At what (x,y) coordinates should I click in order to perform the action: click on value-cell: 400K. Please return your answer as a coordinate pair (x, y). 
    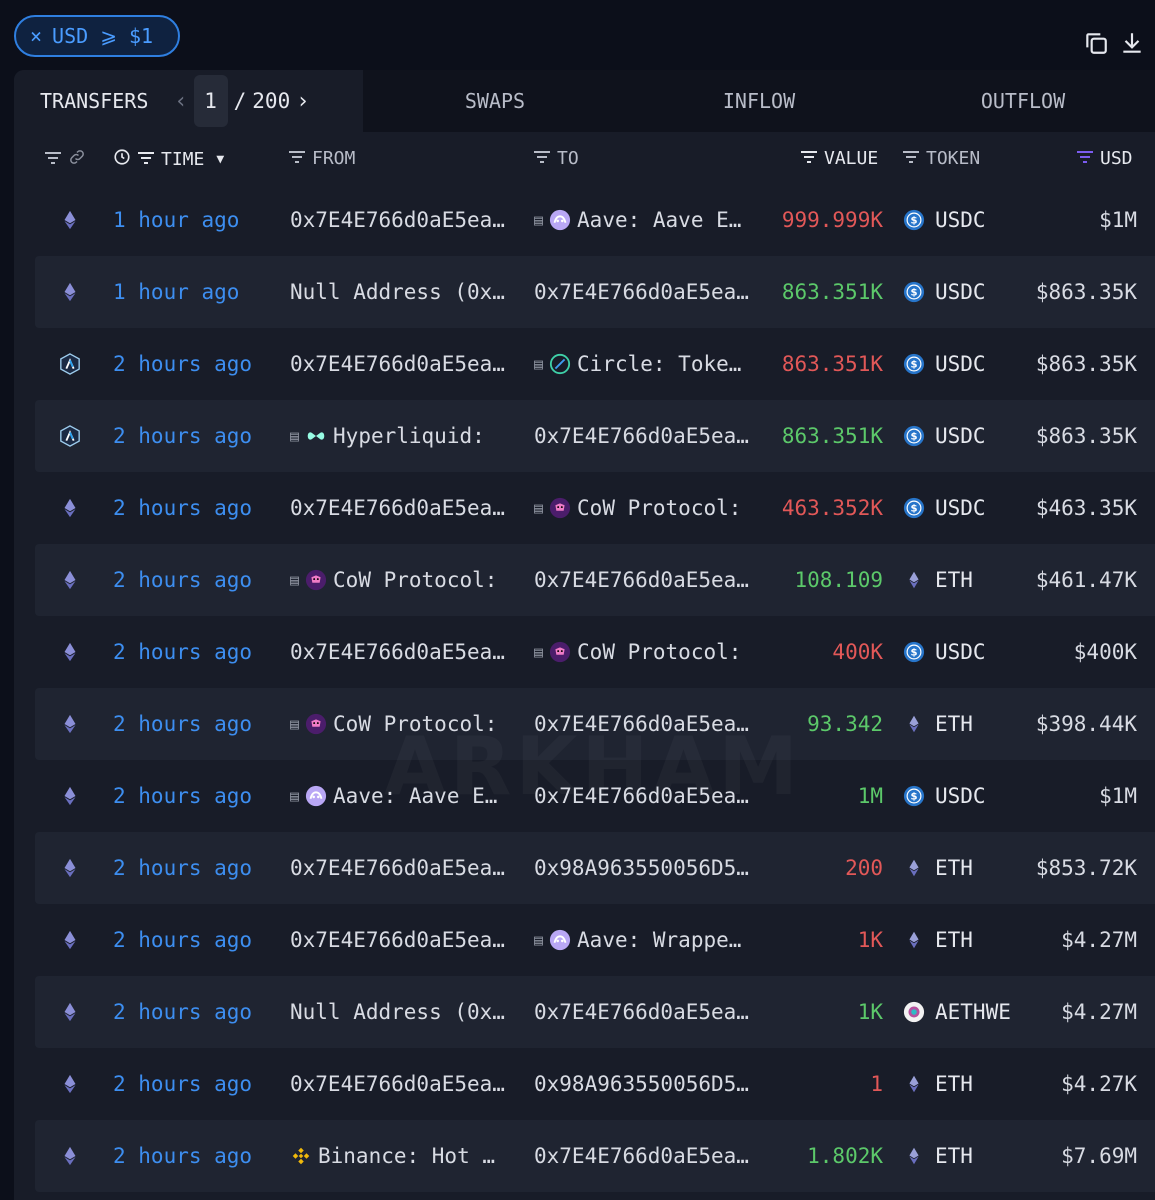
    Looking at the image, I should click on (857, 652).